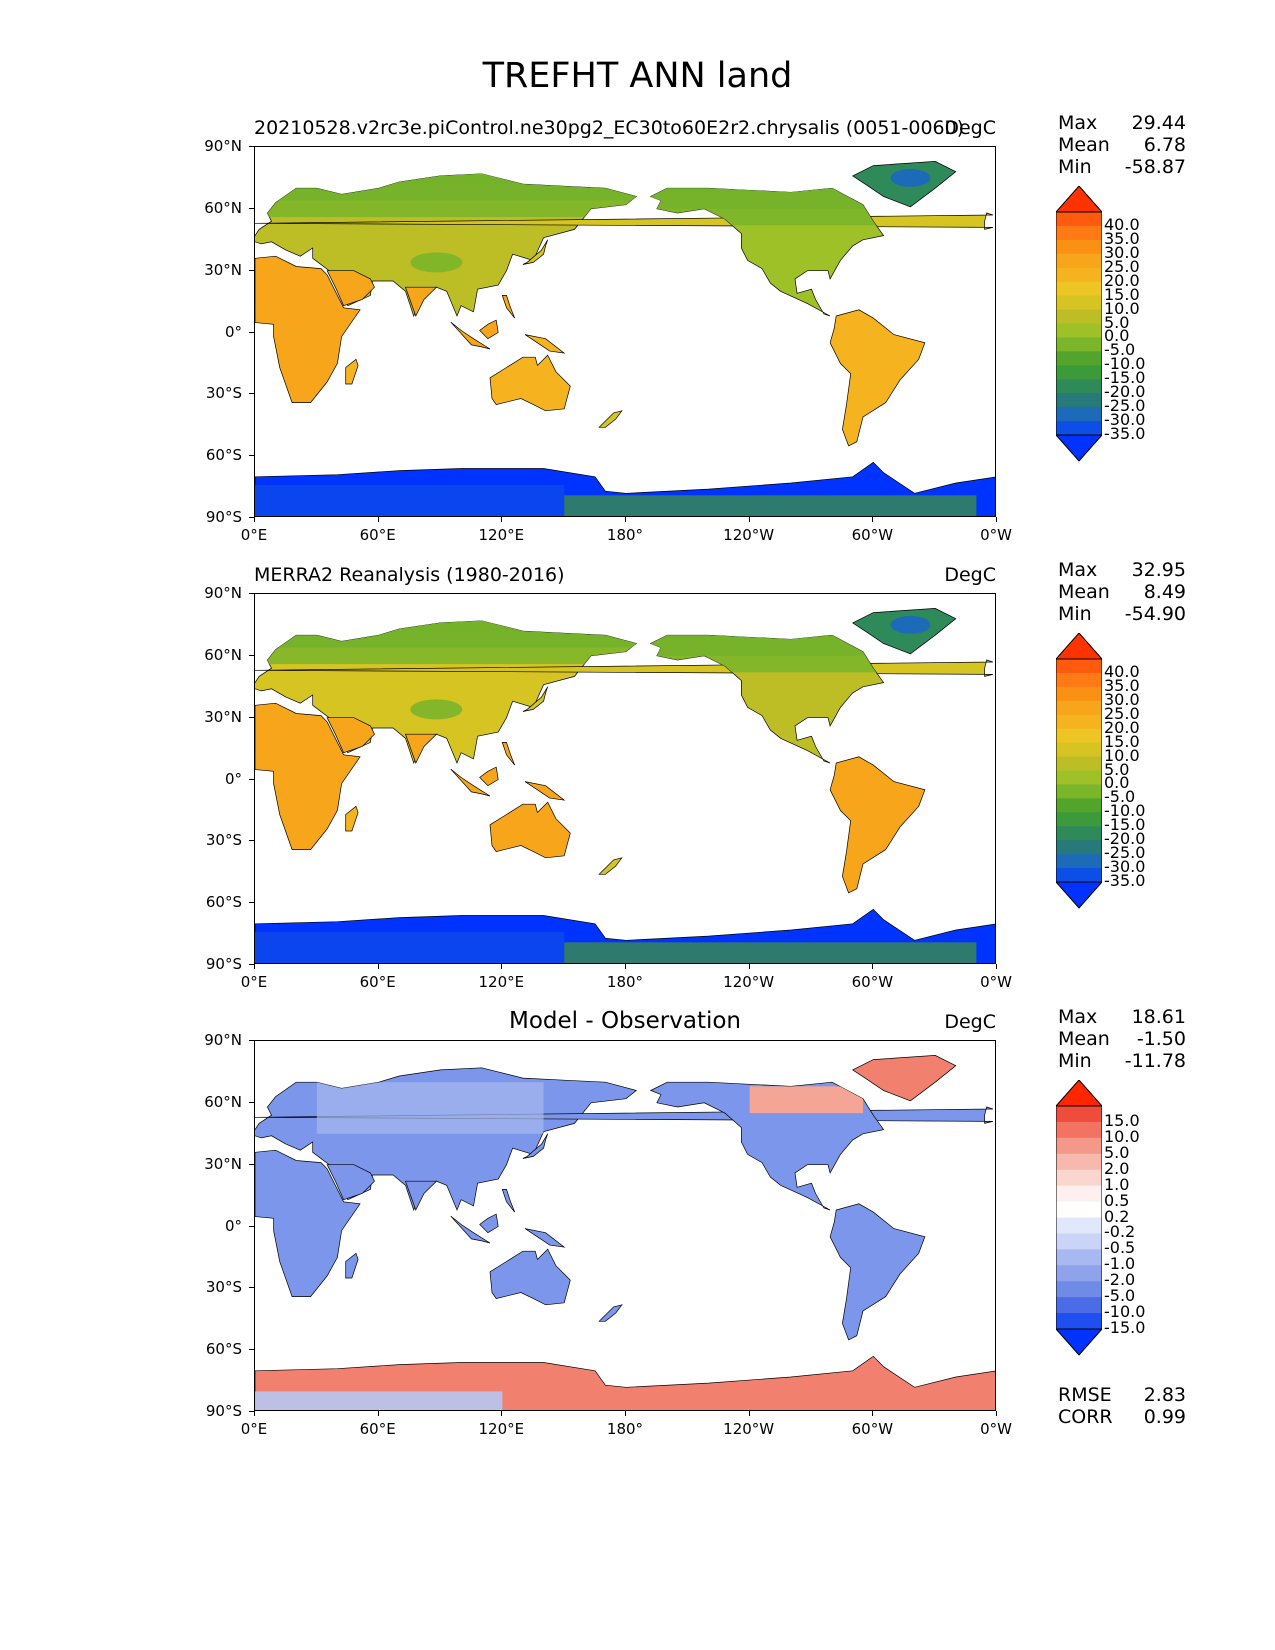 The image size is (1275, 1650). What do you see at coordinates (1122, 713) in the screenshot?
I see `panel2-colorbar-label: 25.0` at bounding box center [1122, 713].